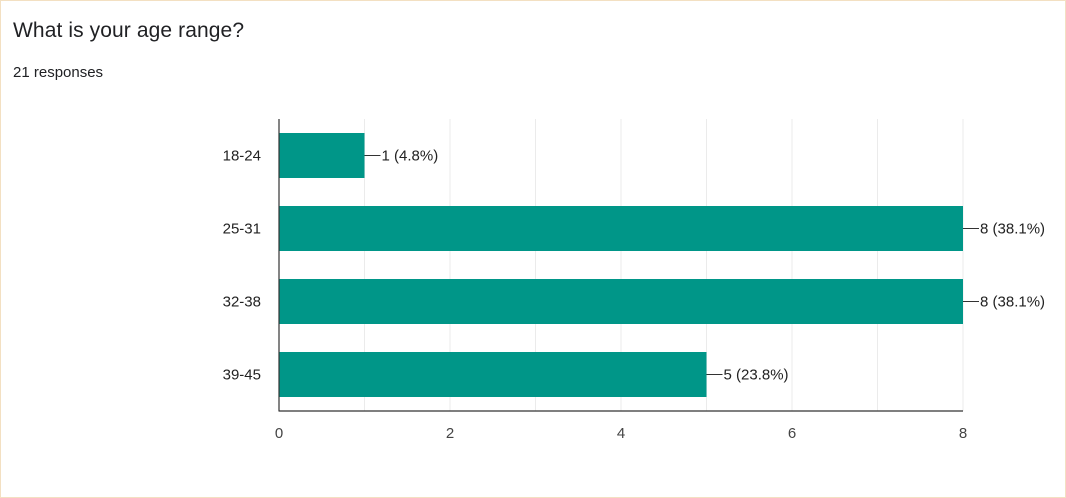 Image resolution: width=1066 pixels, height=498 pixels. I want to click on category-label: 18-24, so click(242, 156).